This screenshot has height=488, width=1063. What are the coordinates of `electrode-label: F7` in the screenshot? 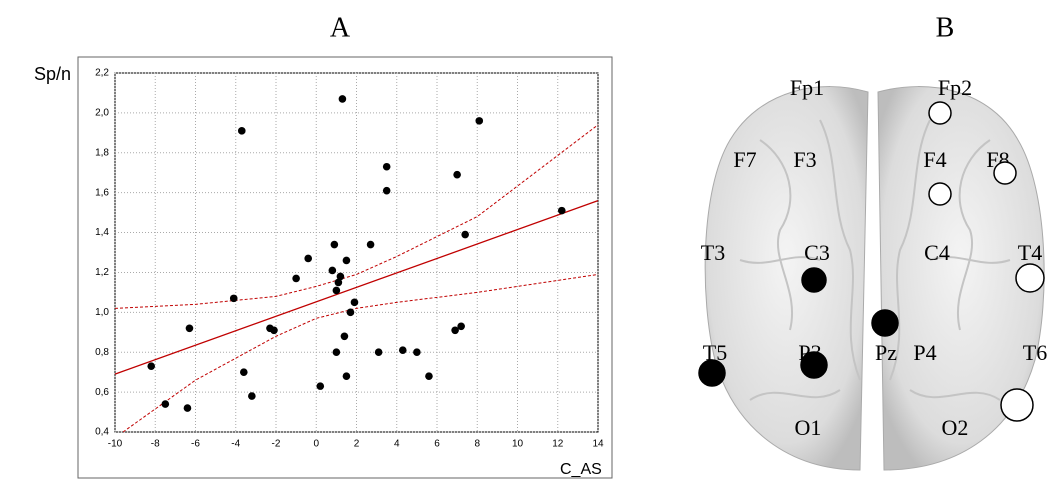 It's located at (744, 159).